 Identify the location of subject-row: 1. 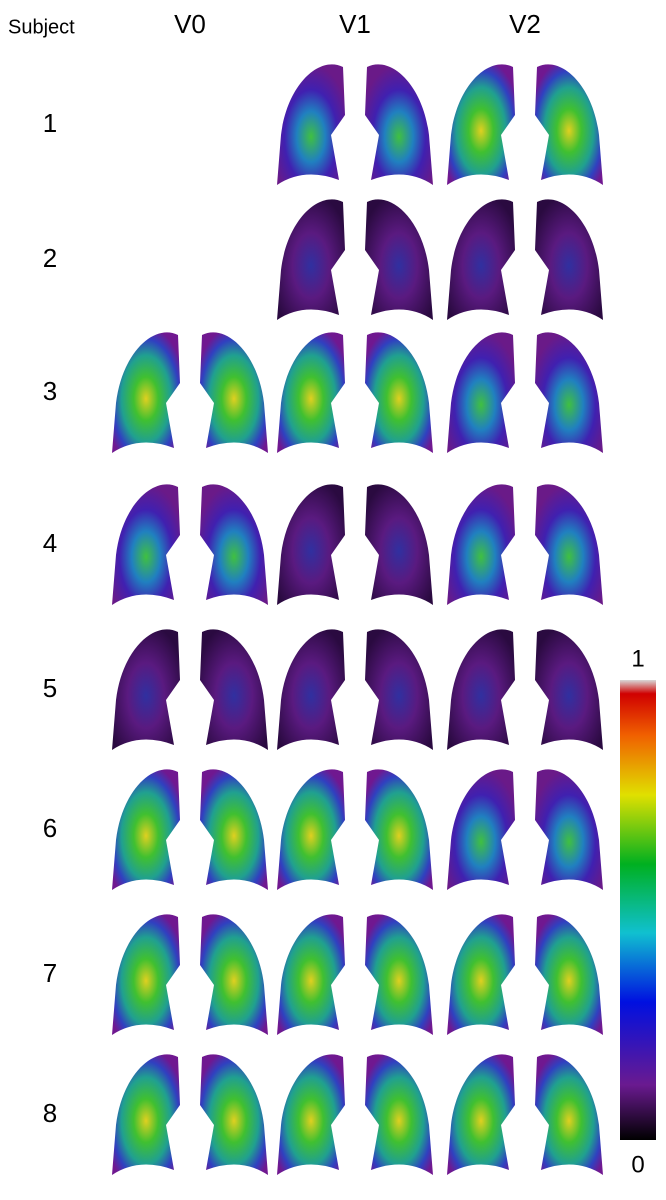
(323, 124).